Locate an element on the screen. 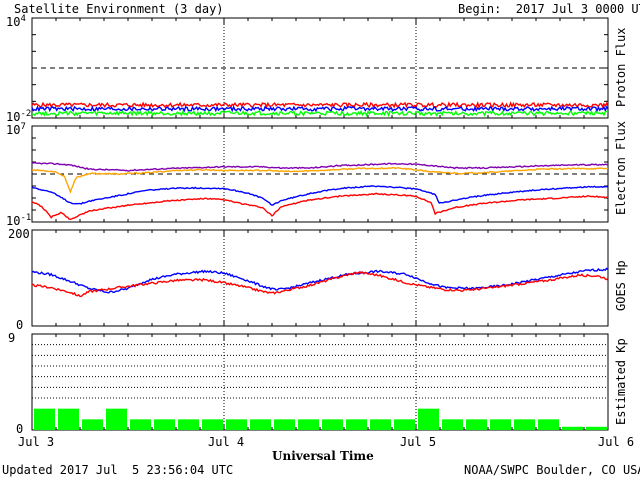  series-purple-line is located at coordinates (320, 166).